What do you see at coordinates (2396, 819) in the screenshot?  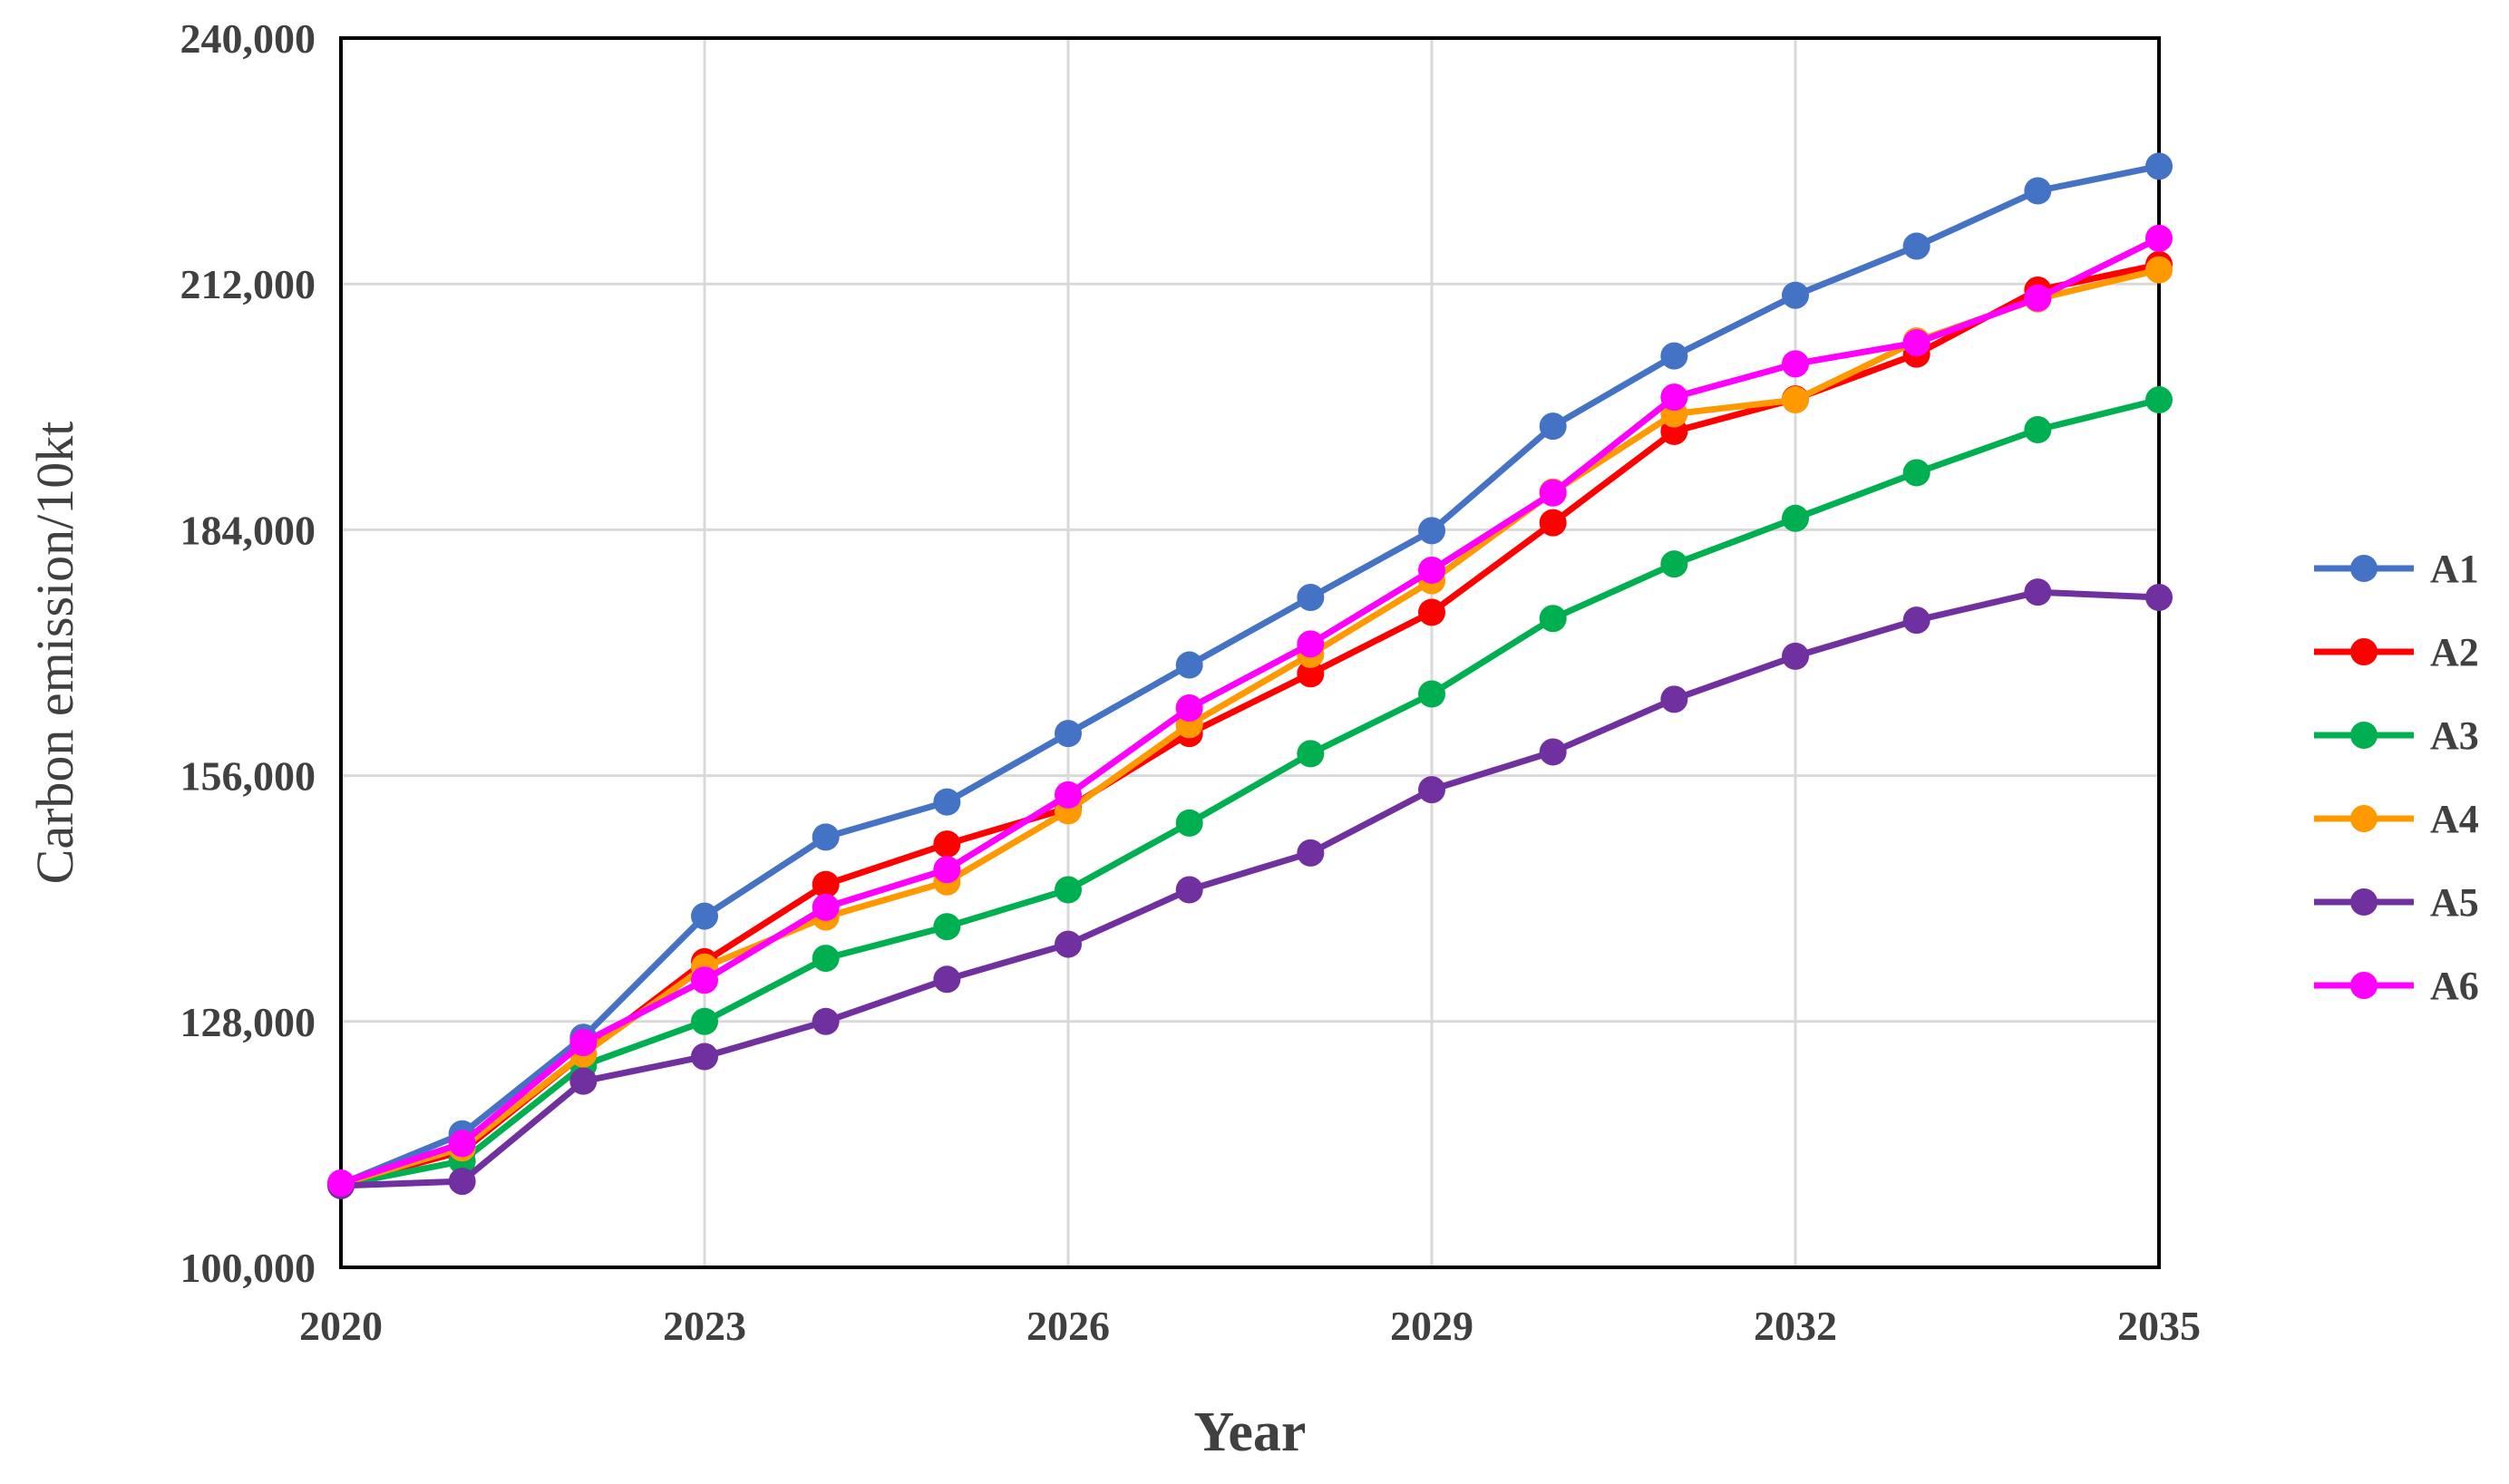 I see `legend-item-a4: A4` at bounding box center [2396, 819].